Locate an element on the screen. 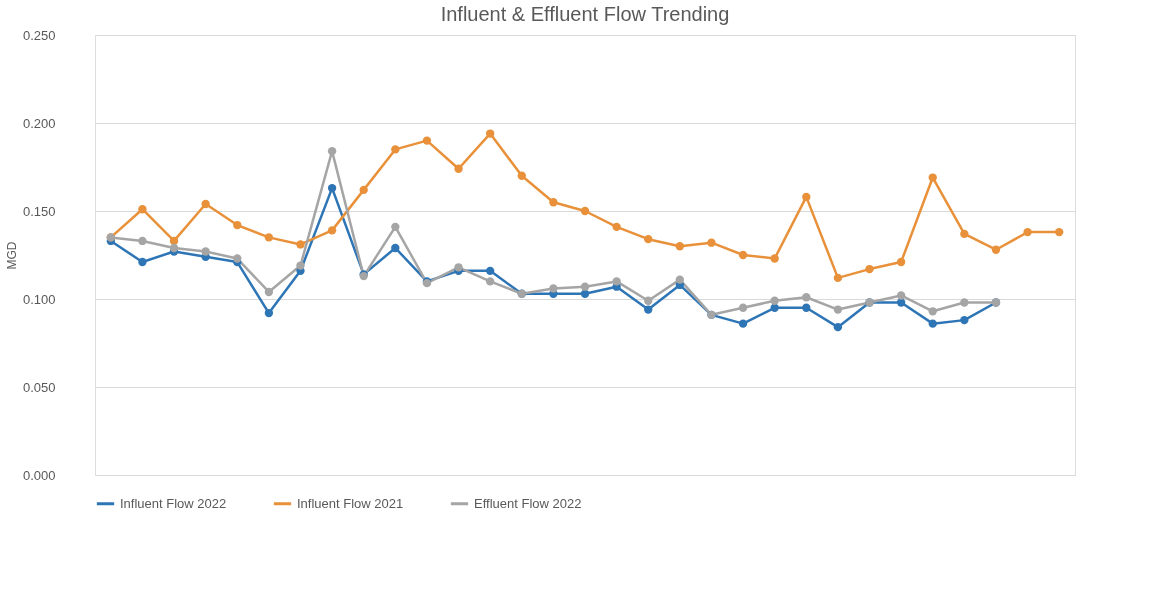  legend-label: Effluent Flow 2022 is located at coordinates (528, 503).